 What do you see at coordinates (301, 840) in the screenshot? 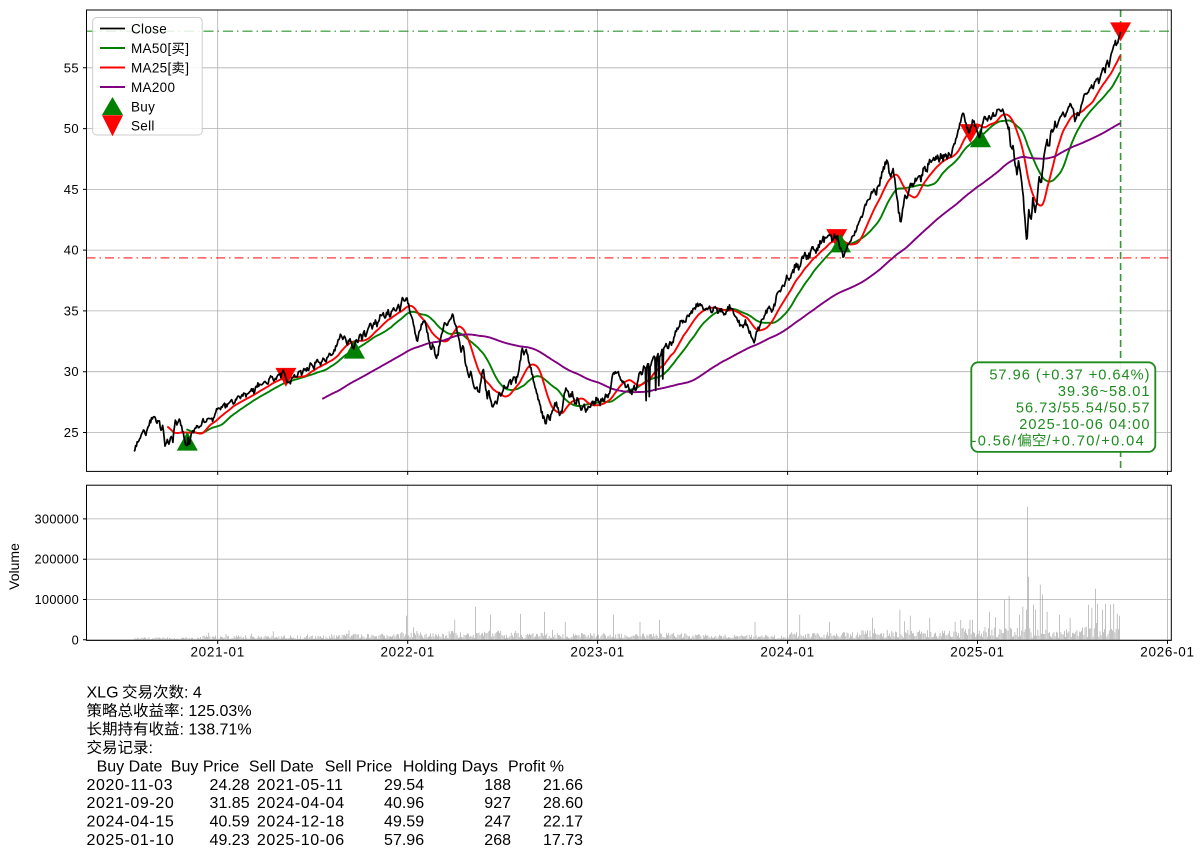
I see `svg-text: 2025-10-06` at bounding box center [301, 840].